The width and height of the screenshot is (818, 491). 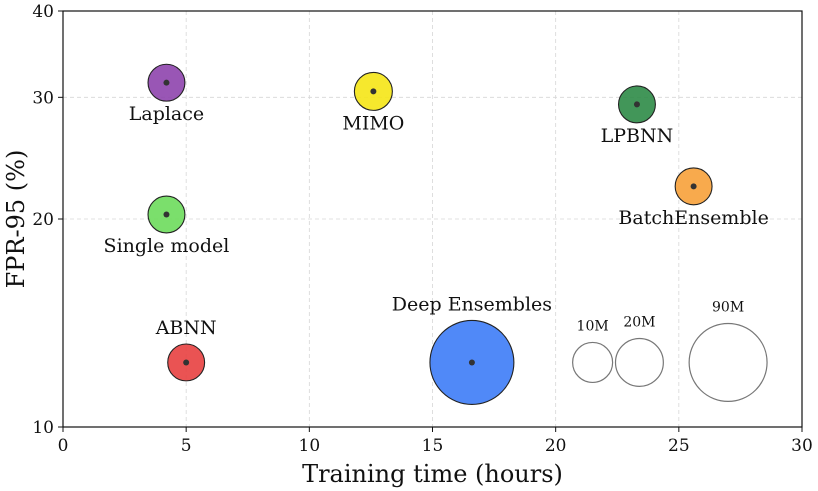 I want to click on point-label-mimo: MIMO, so click(x=373, y=123).